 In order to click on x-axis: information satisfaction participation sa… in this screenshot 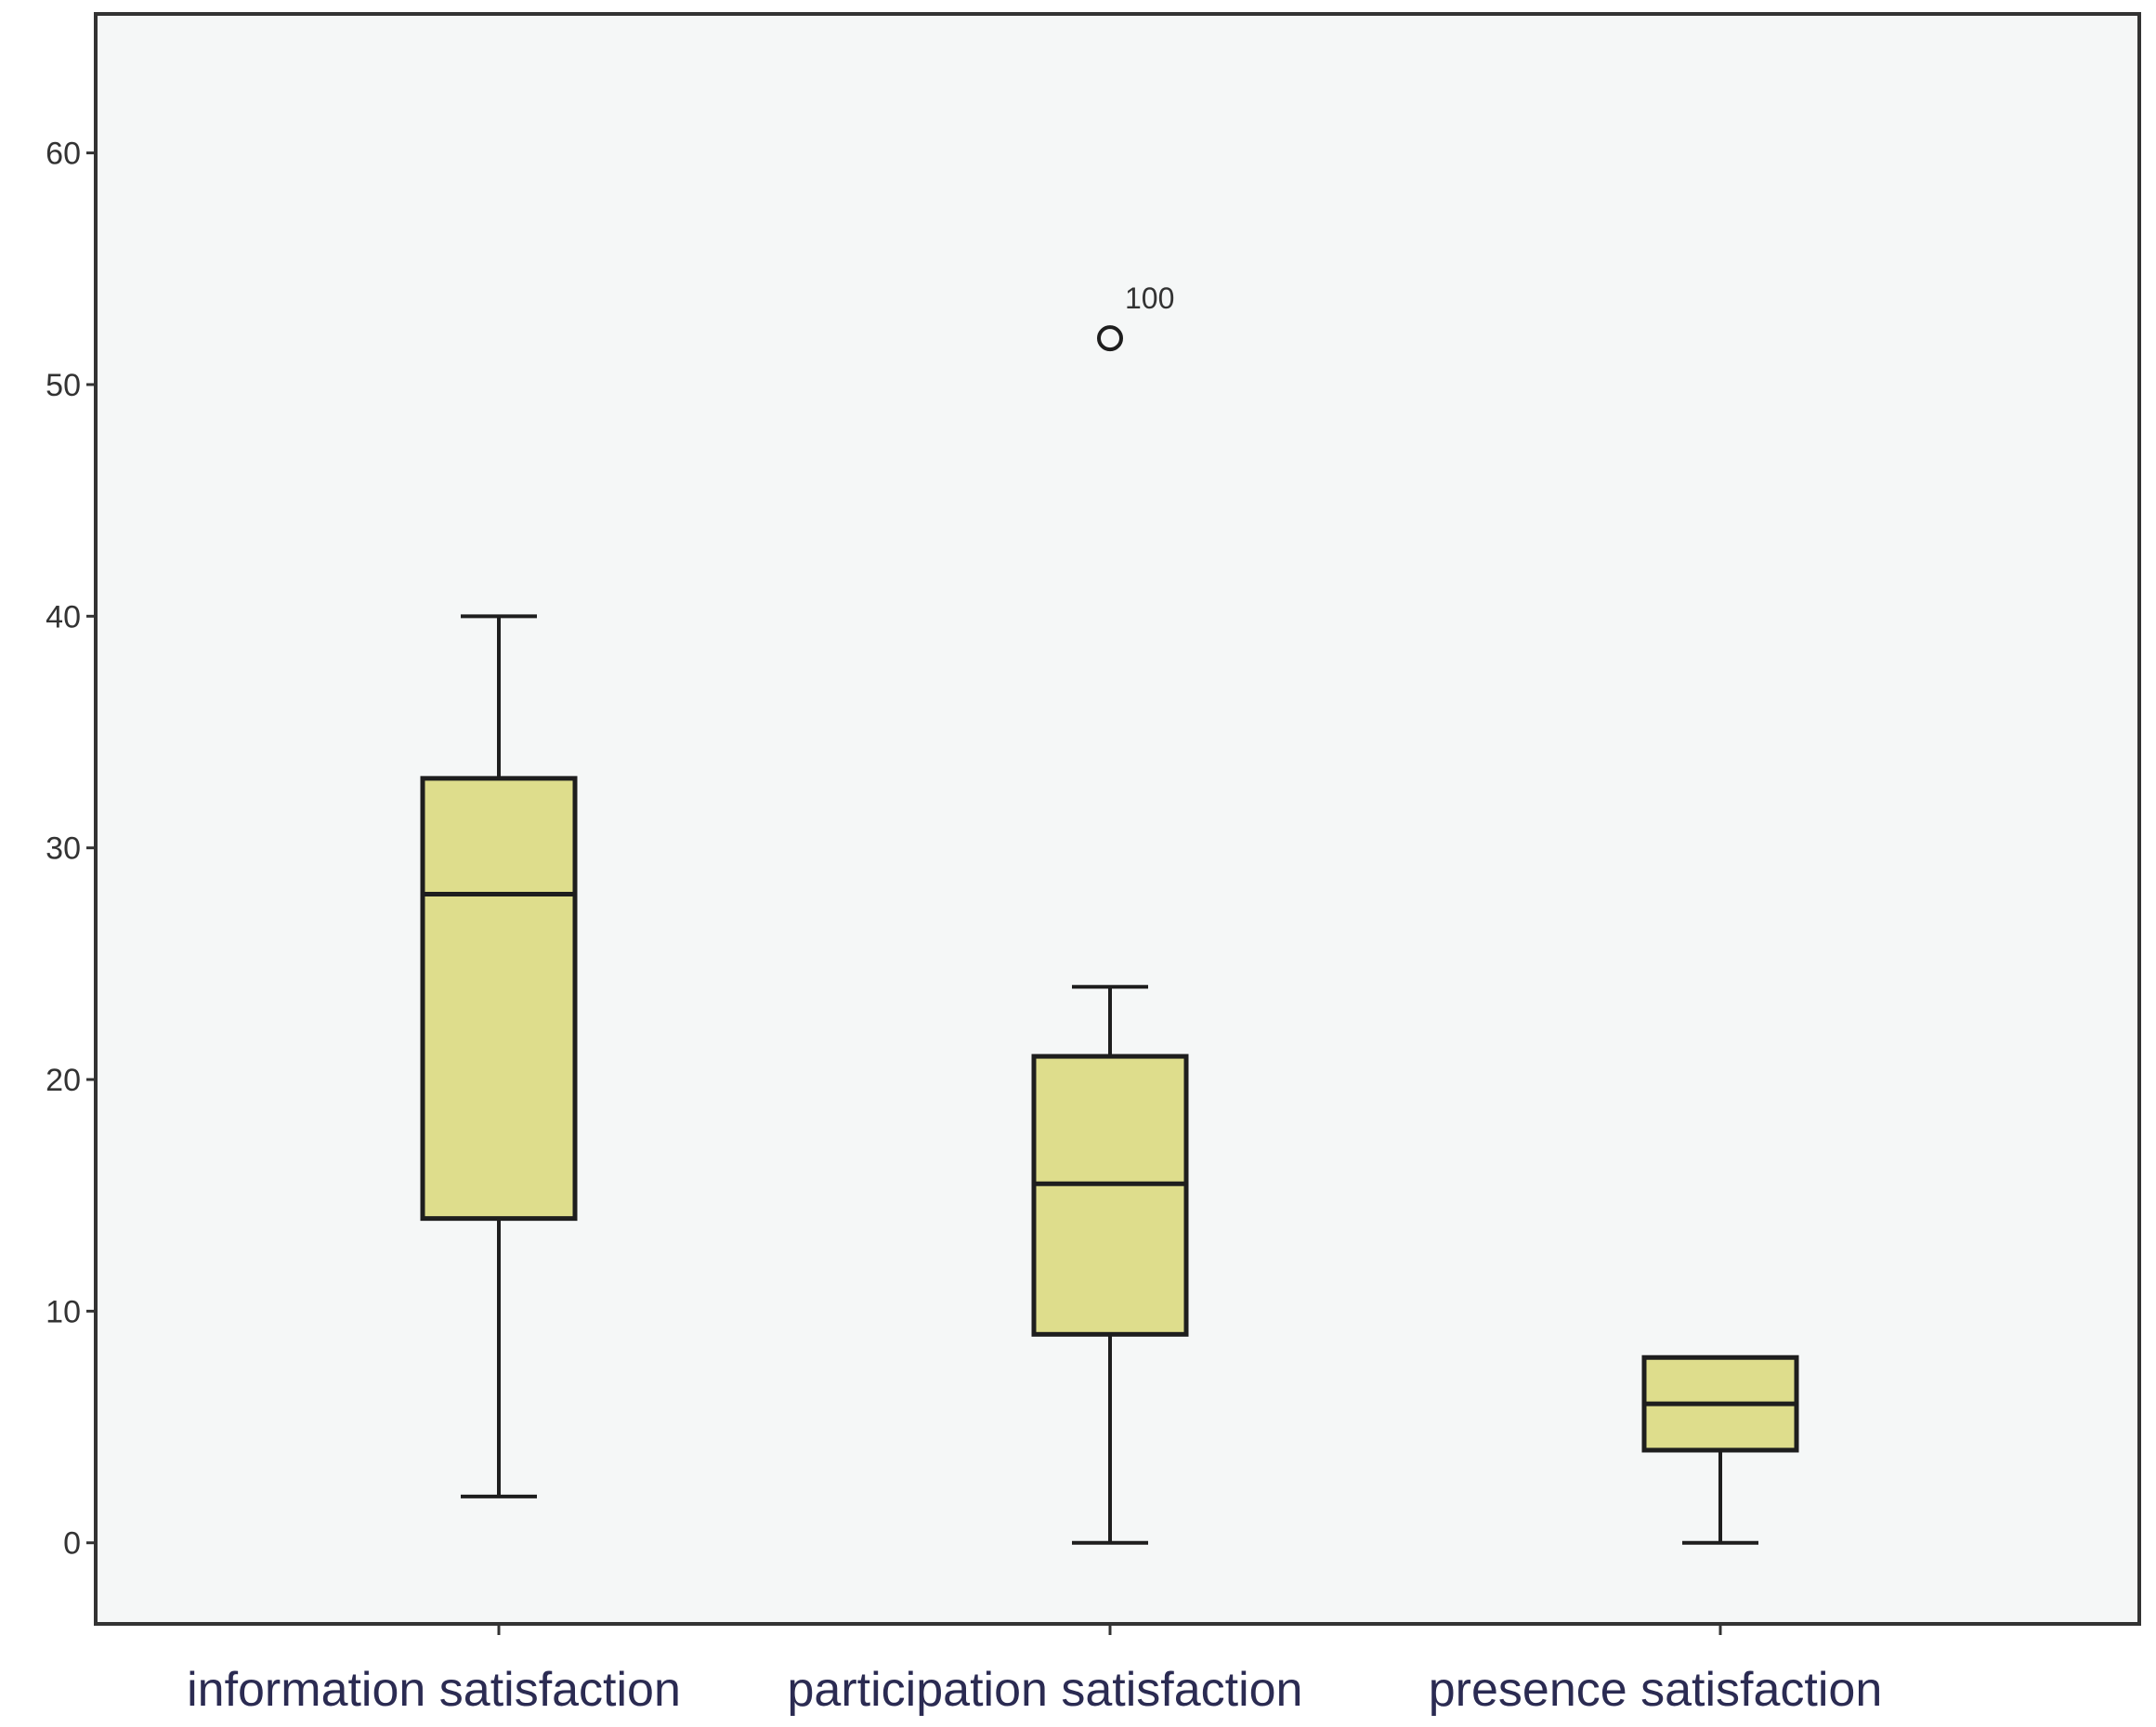, I will do `click(1034, 1670)`.